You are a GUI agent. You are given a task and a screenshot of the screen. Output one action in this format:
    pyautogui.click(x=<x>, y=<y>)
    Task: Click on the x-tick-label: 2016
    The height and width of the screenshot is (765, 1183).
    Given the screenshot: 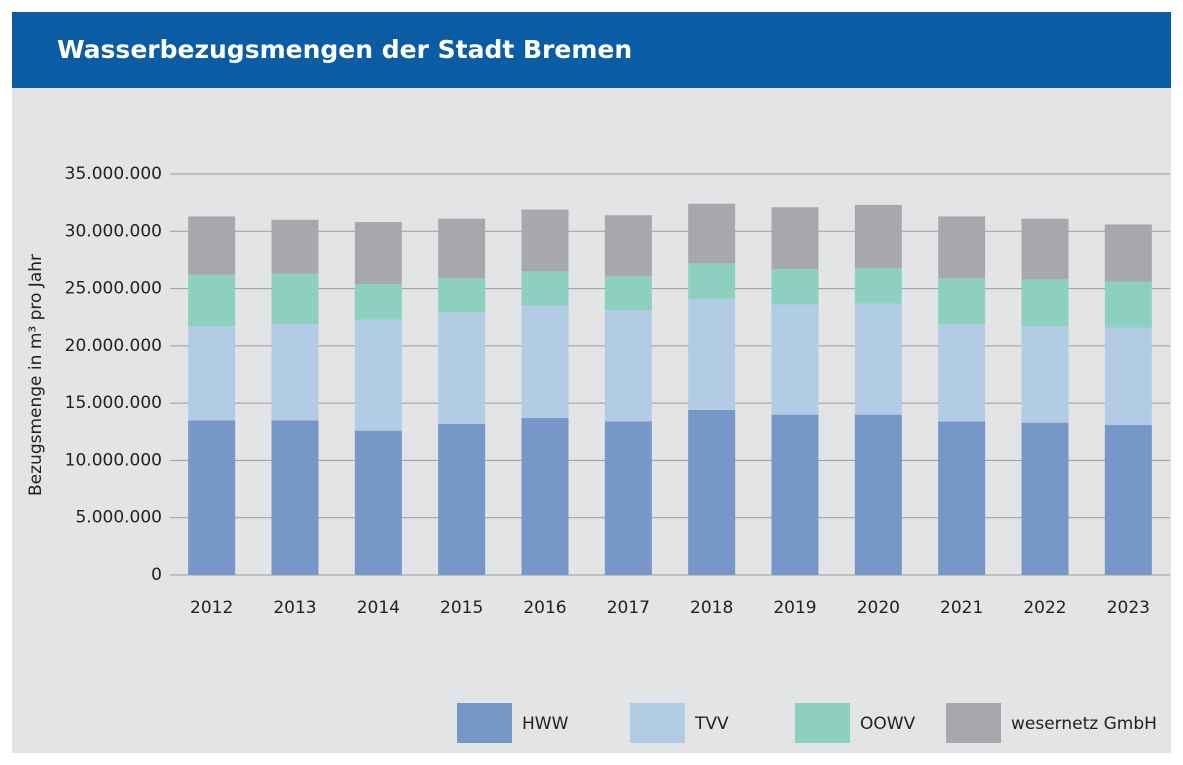 What is the action you would take?
    pyautogui.click(x=544, y=608)
    